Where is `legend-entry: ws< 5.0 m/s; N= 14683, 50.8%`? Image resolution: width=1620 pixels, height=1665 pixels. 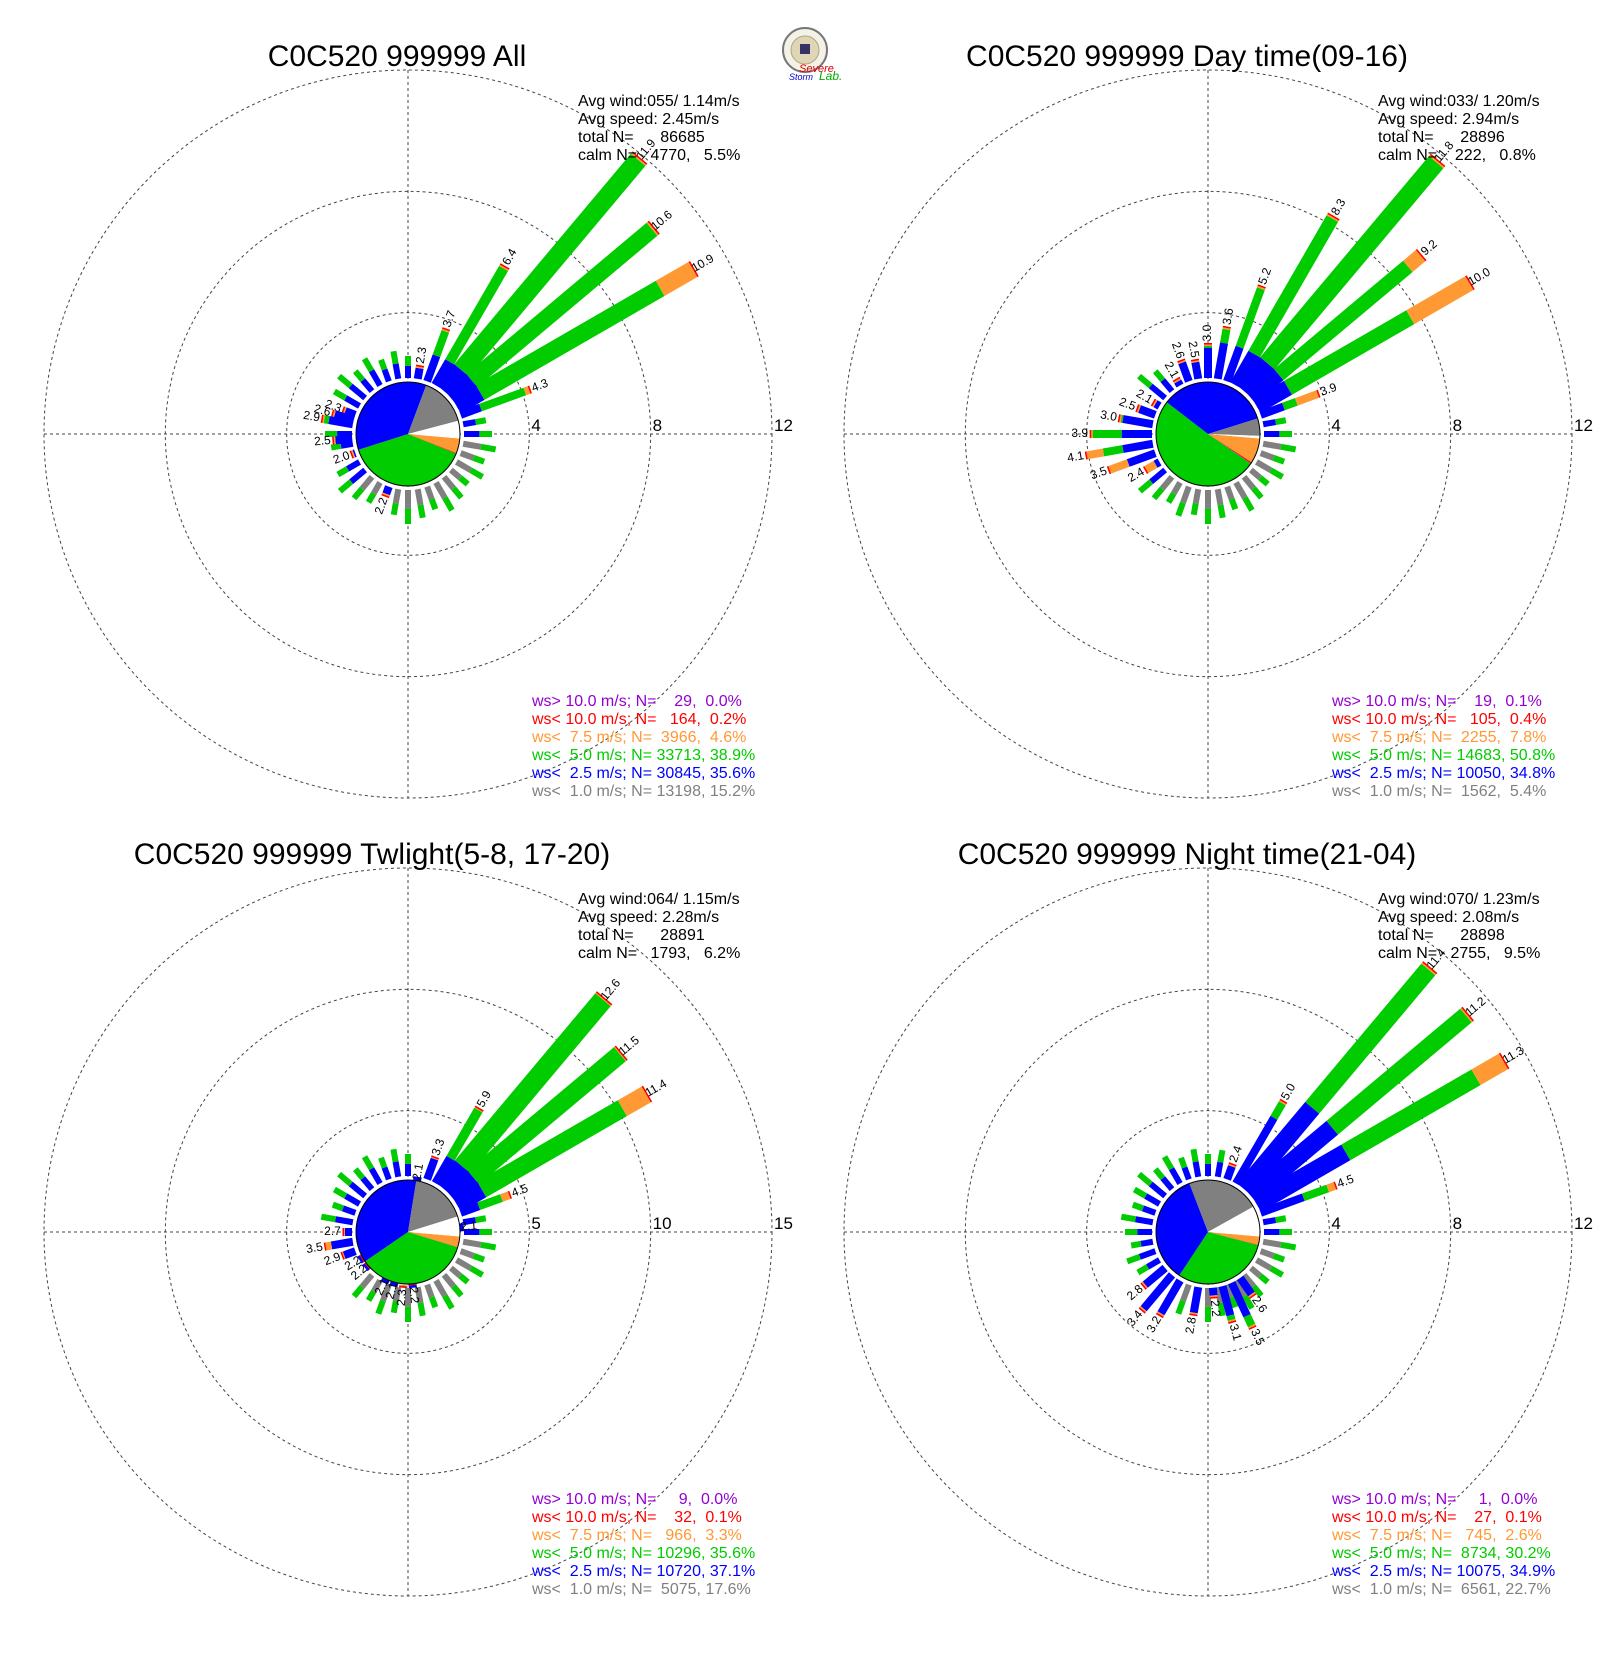
legend-entry: ws< 5.0 m/s; N= 14683, 50.8% is located at coordinates (1443, 755).